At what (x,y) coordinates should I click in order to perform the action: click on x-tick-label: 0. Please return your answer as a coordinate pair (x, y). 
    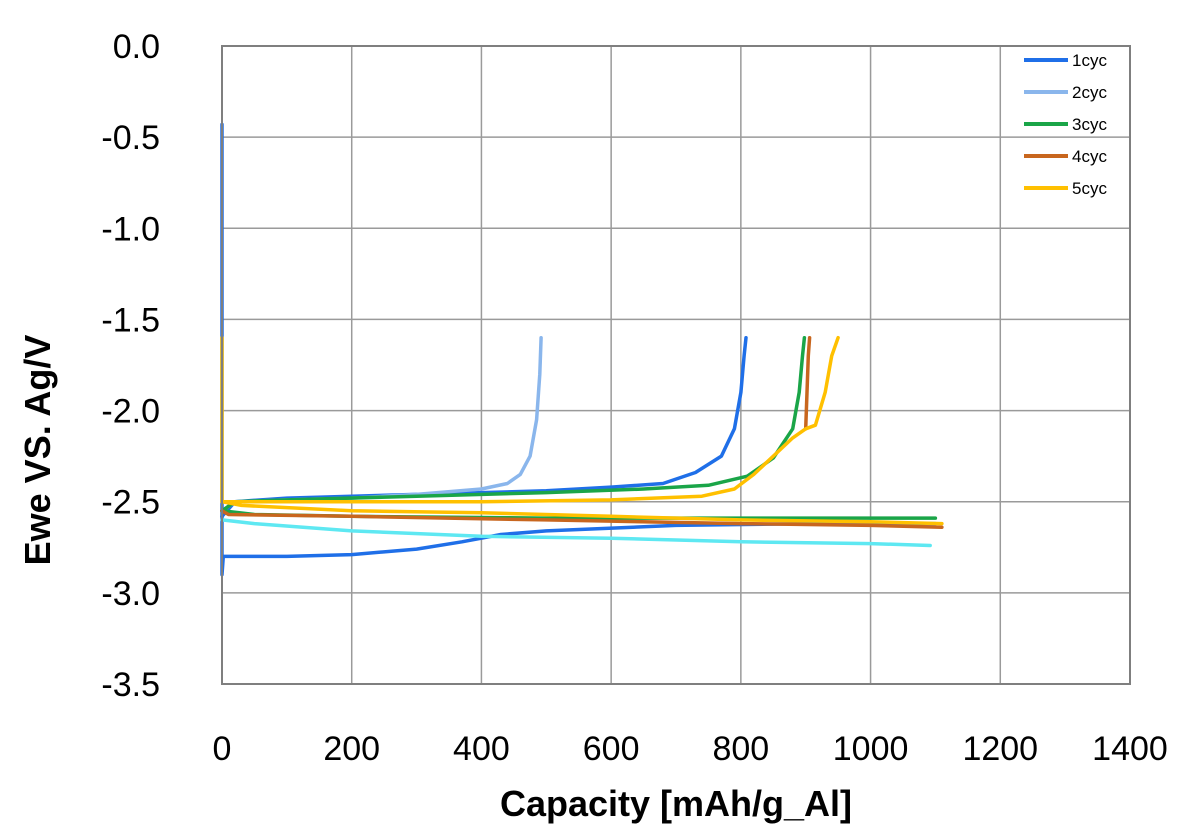
    Looking at the image, I should click on (222, 749).